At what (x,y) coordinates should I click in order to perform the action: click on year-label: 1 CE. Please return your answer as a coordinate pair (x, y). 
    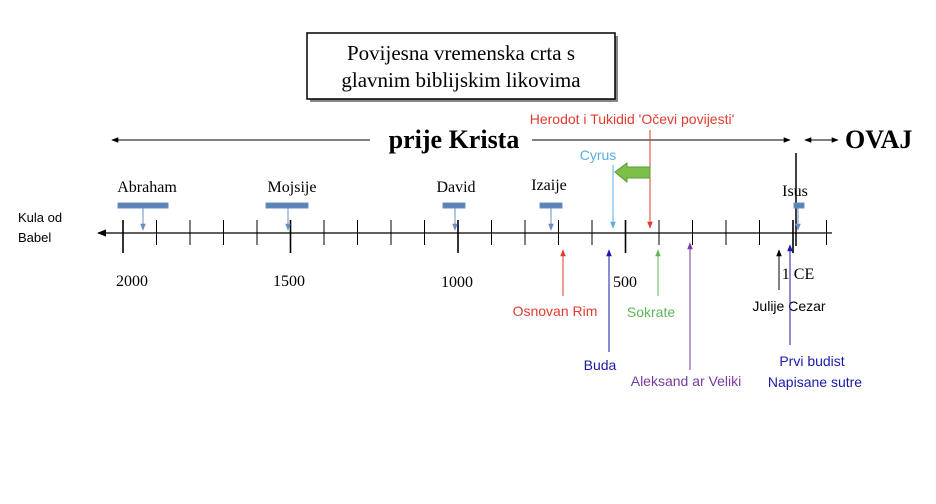
    Looking at the image, I should click on (798, 274).